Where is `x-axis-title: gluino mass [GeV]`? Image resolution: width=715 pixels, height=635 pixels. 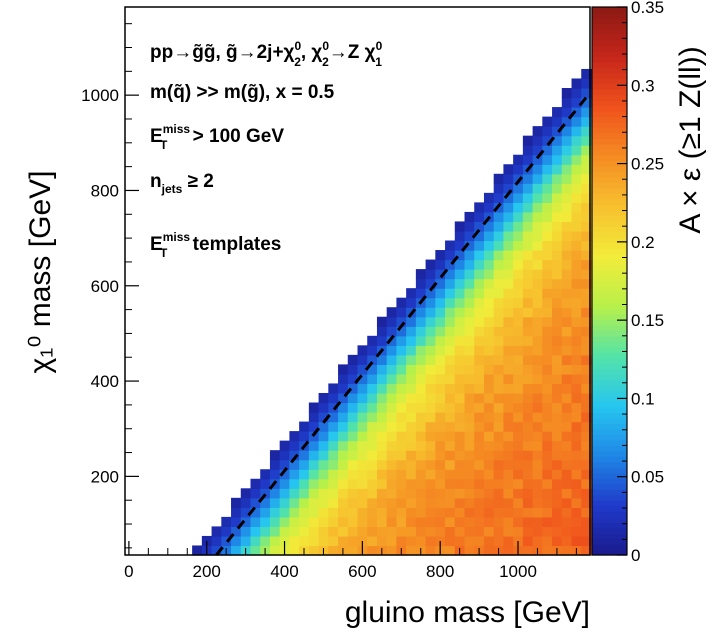
x-axis-title: gluino mass [GeV] is located at coordinates (467, 612).